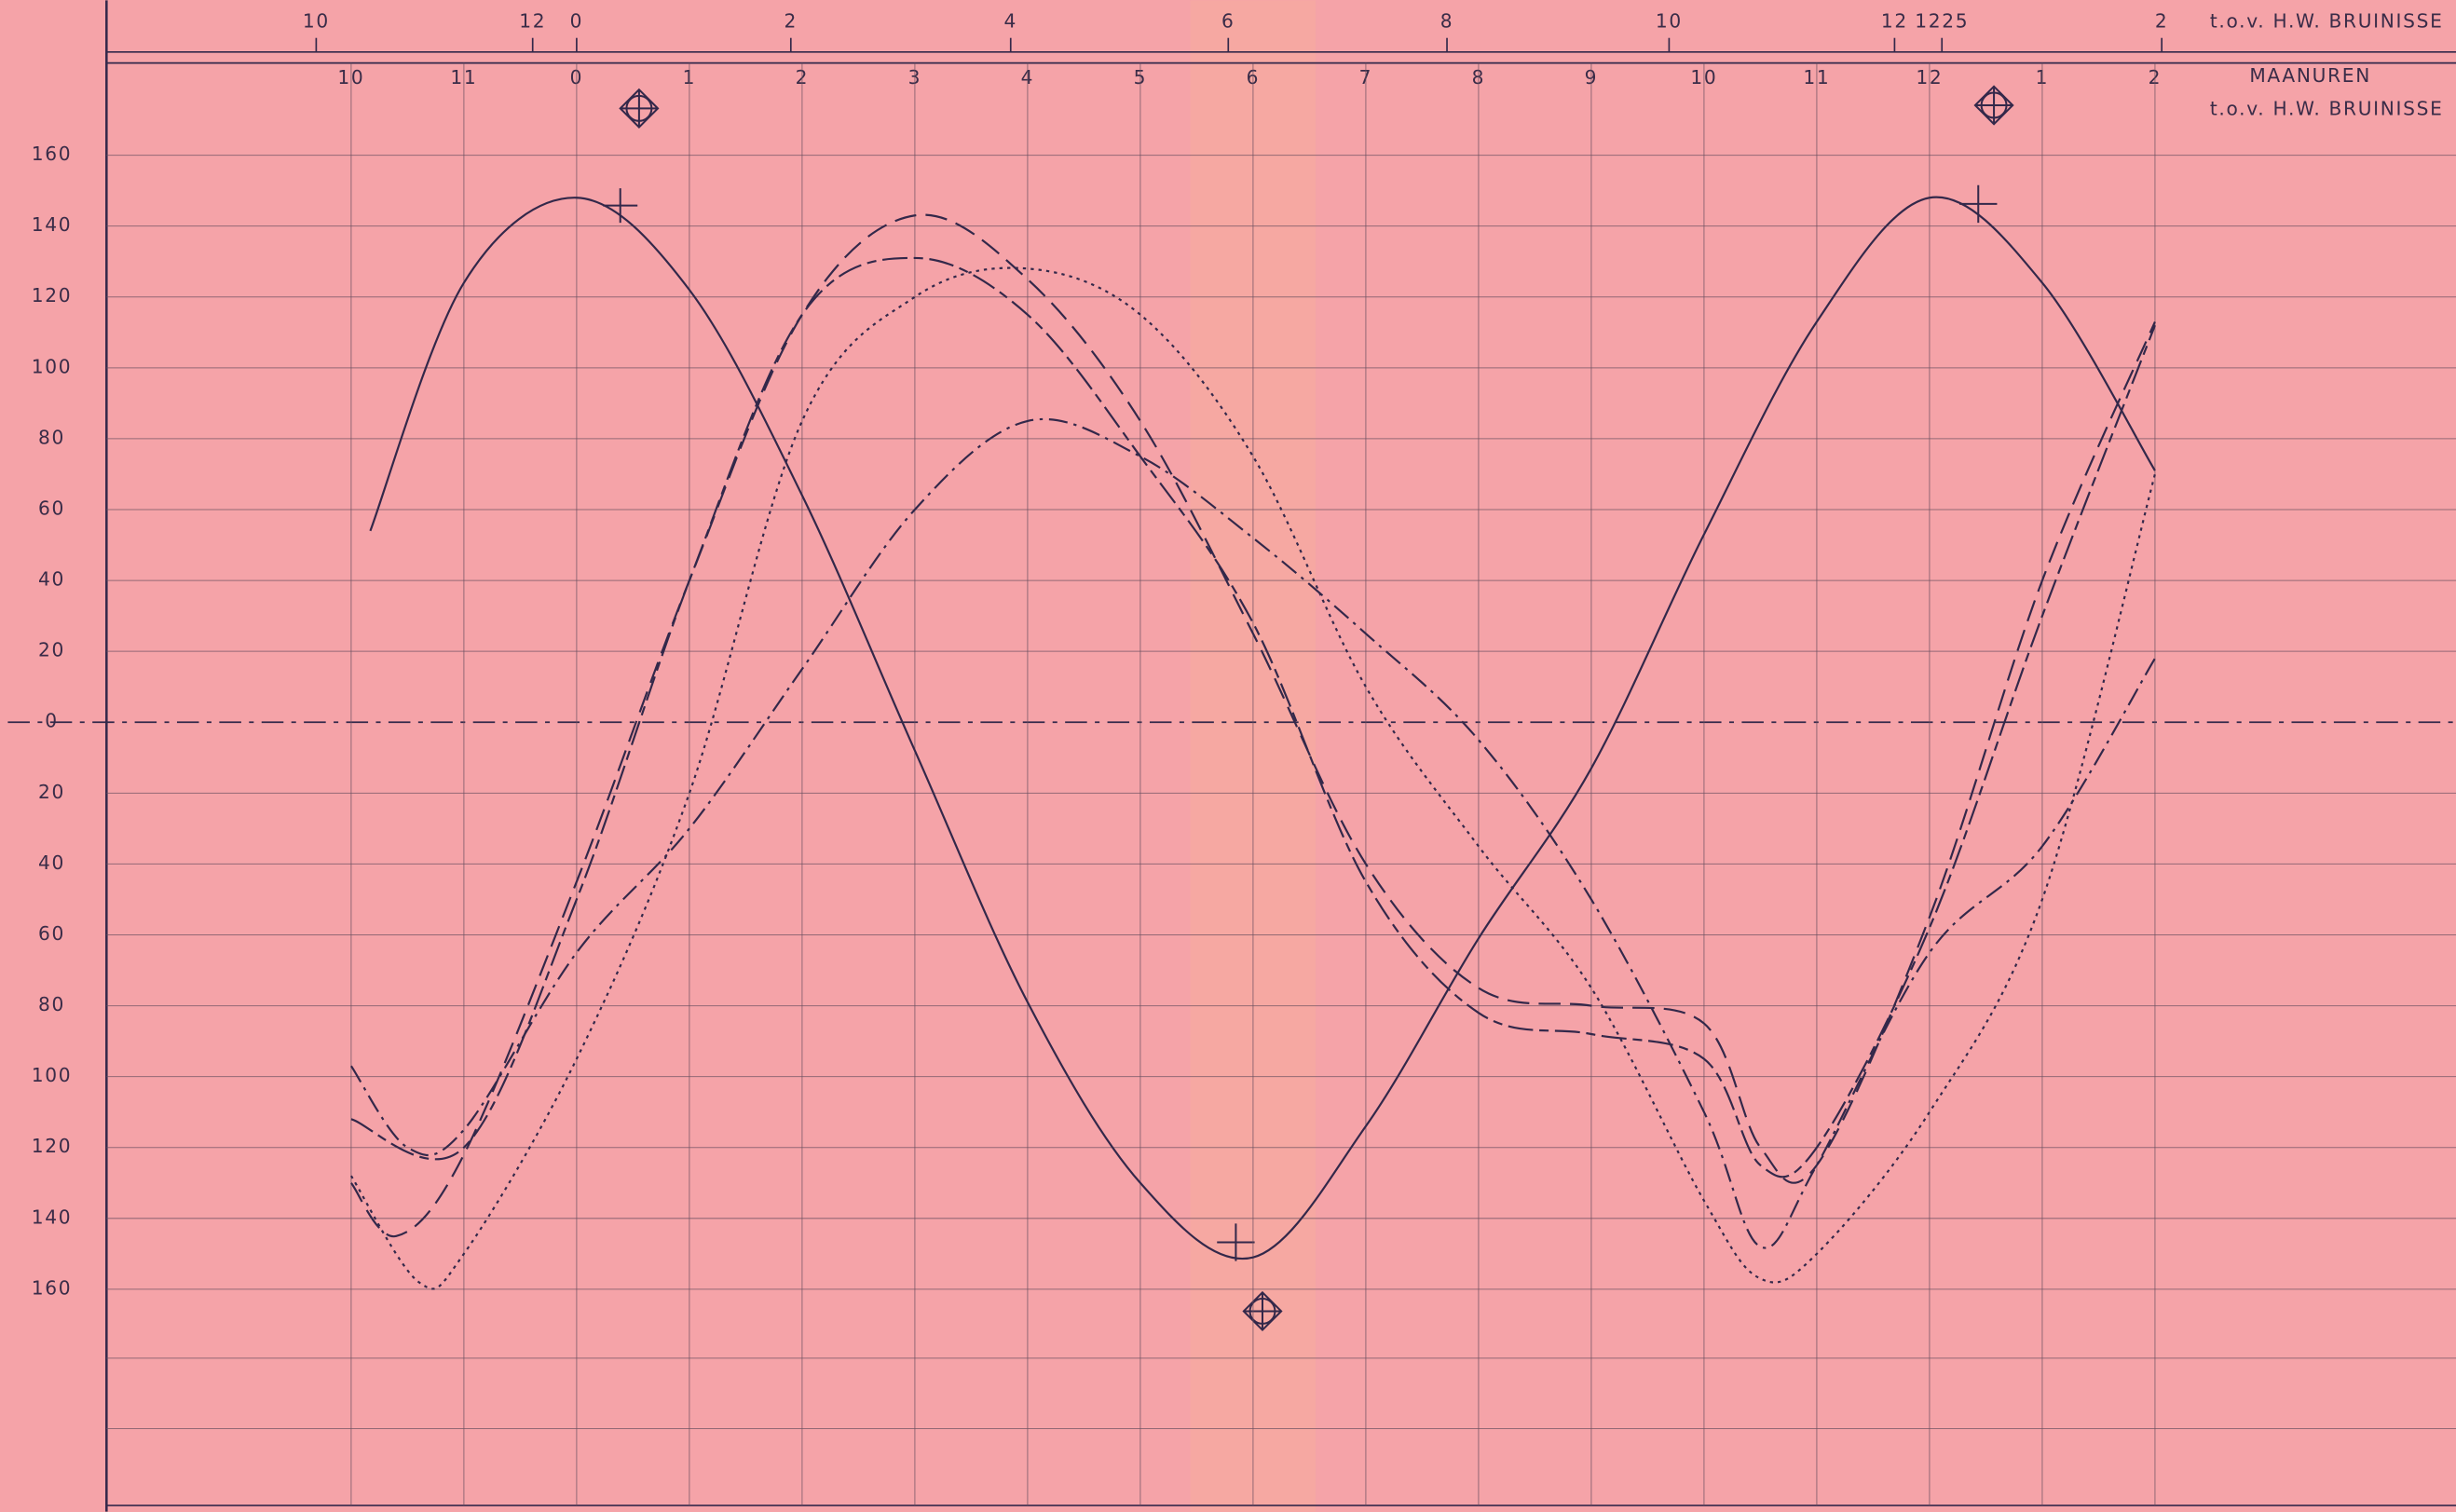  Describe the element at coordinates (1028, 77) in the screenshot. I see `x-tick-label: 4` at that location.